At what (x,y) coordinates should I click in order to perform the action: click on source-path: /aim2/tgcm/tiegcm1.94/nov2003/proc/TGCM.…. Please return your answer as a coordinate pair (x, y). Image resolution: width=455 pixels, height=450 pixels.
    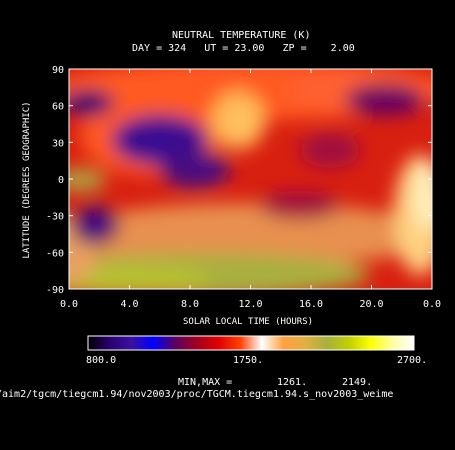
    Looking at the image, I should click on (197, 394).